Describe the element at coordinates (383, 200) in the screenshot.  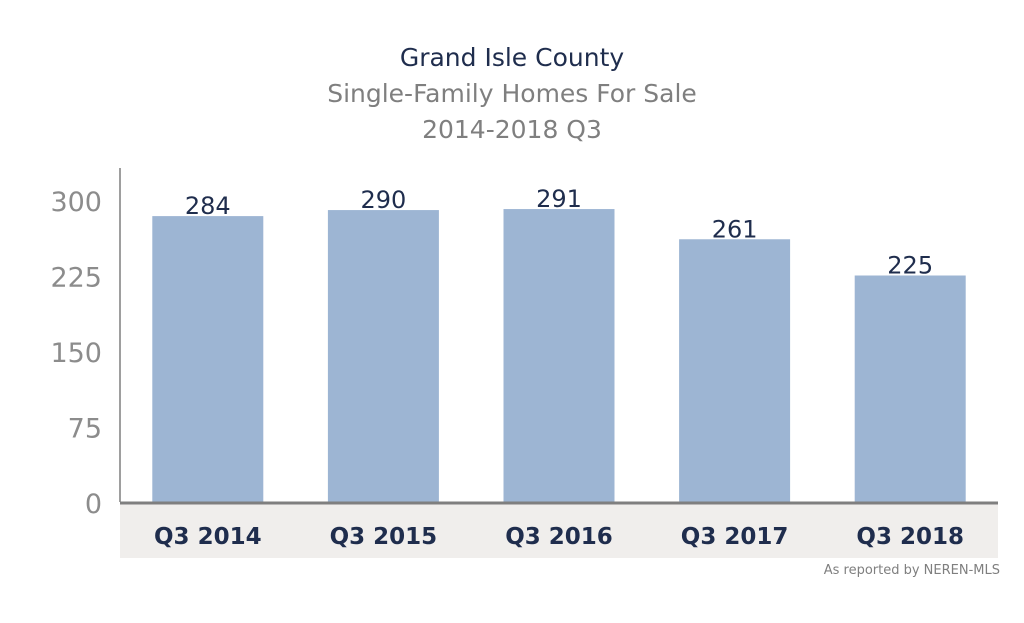
I see `bar-value-label: 290` at that location.